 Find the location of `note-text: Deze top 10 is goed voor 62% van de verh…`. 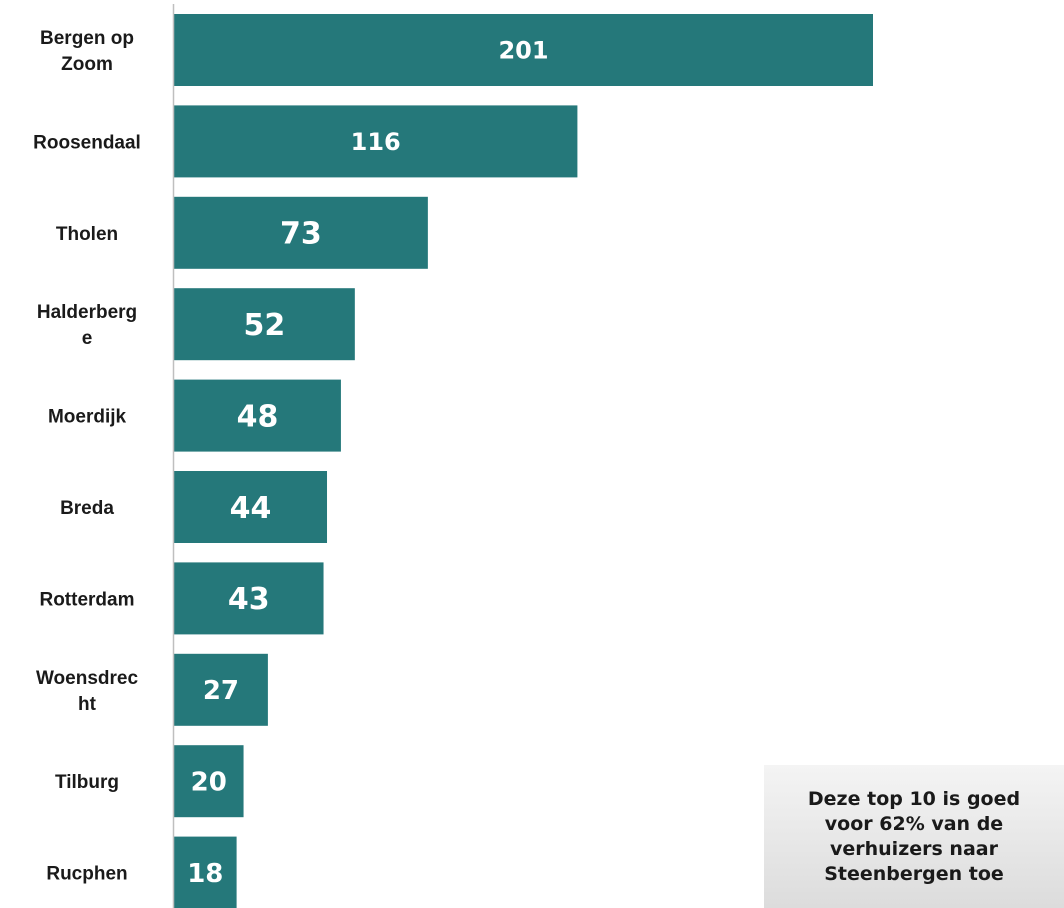

note-text: Deze top 10 is goed voor 62% van de verh… is located at coordinates (914, 836).